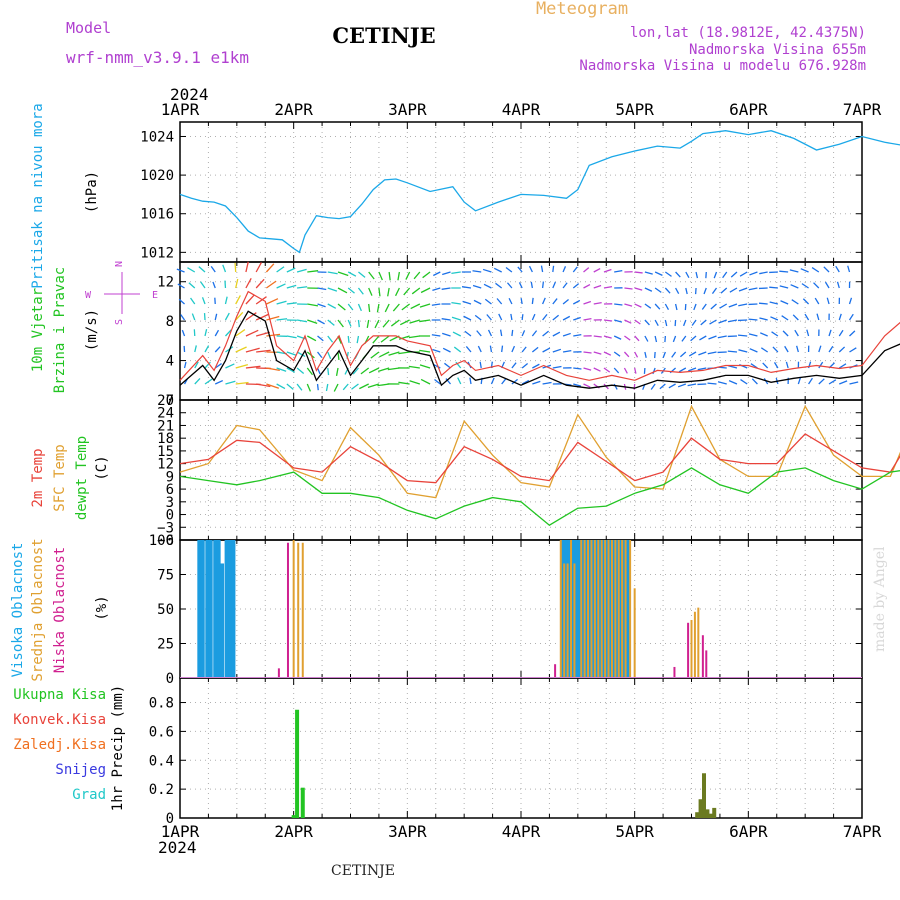  I want to click on cloud-ylabel-high: Visoka Oblacnost, so click(18, 610).